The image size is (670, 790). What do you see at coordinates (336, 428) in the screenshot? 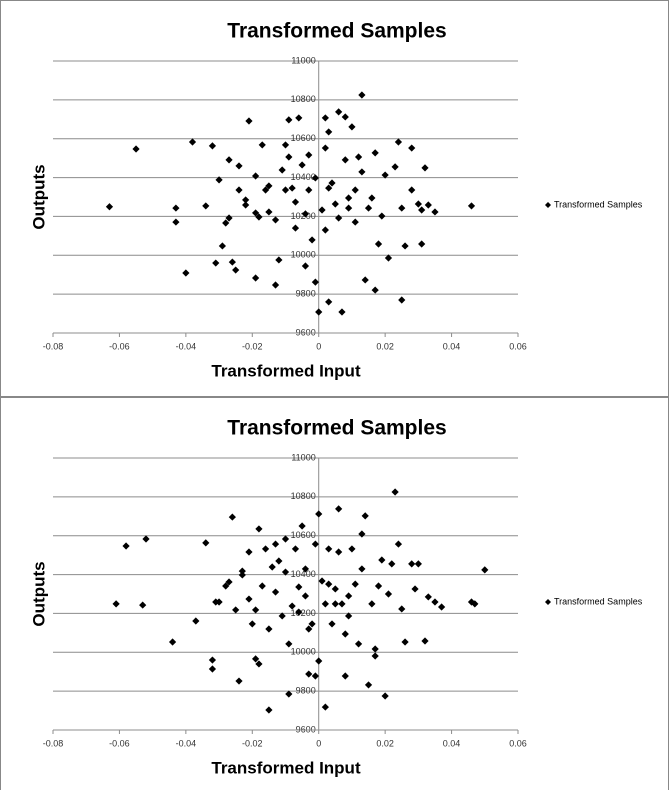
I see `chart-title: Transformed Samples` at bounding box center [336, 428].